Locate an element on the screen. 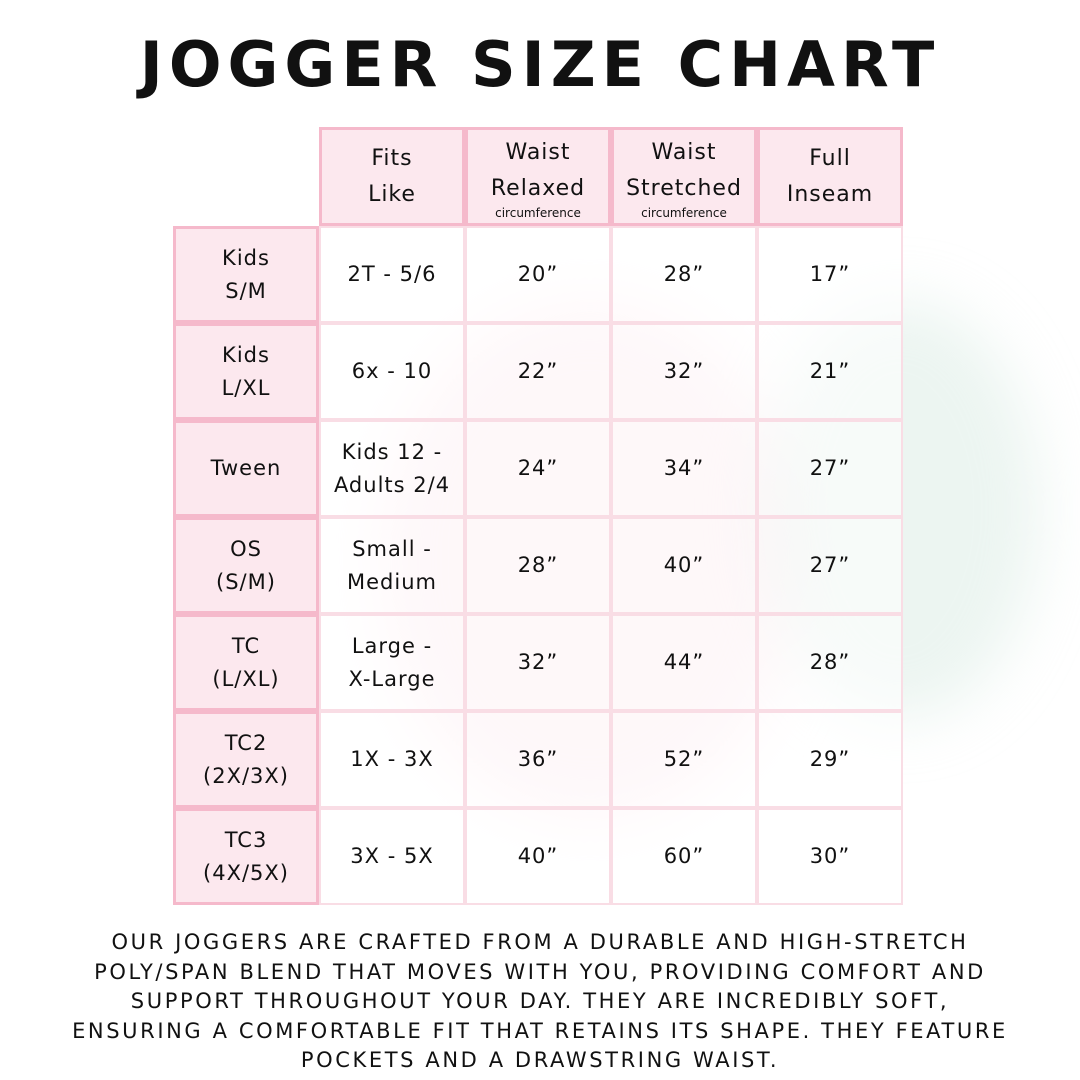 The height and width of the screenshot is (1080, 1080). waist-relaxed-cell: 24” is located at coordinates (538, 468).